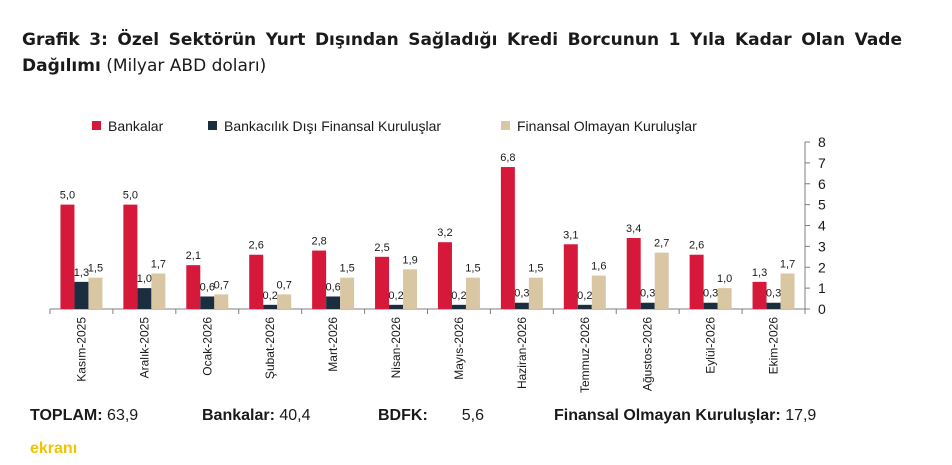 This screenshot has width=952, height=465. Describe the element at coordinates (123, 415) in the screenshot. I see `total-overall-value: 63,9` at that location.